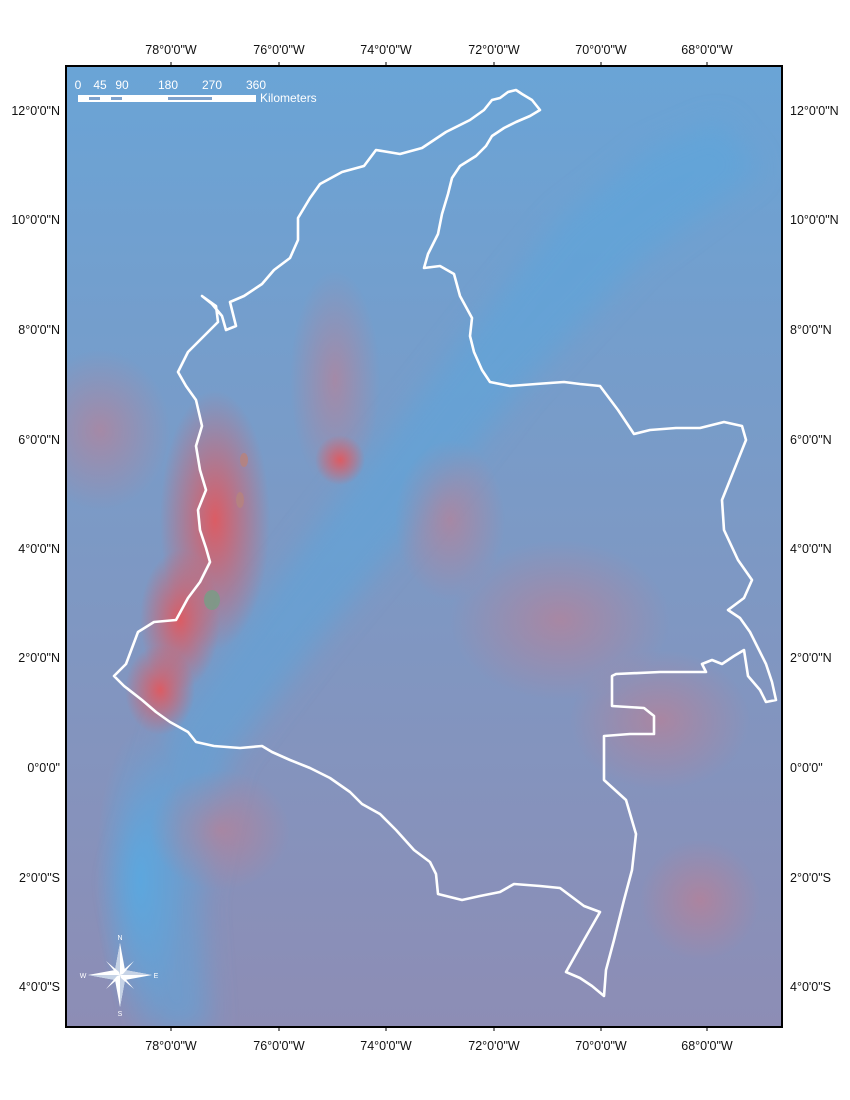  Describe the element at coordinates (119, 938) in the screenshot. I see `compass-n-label: N` at that location.